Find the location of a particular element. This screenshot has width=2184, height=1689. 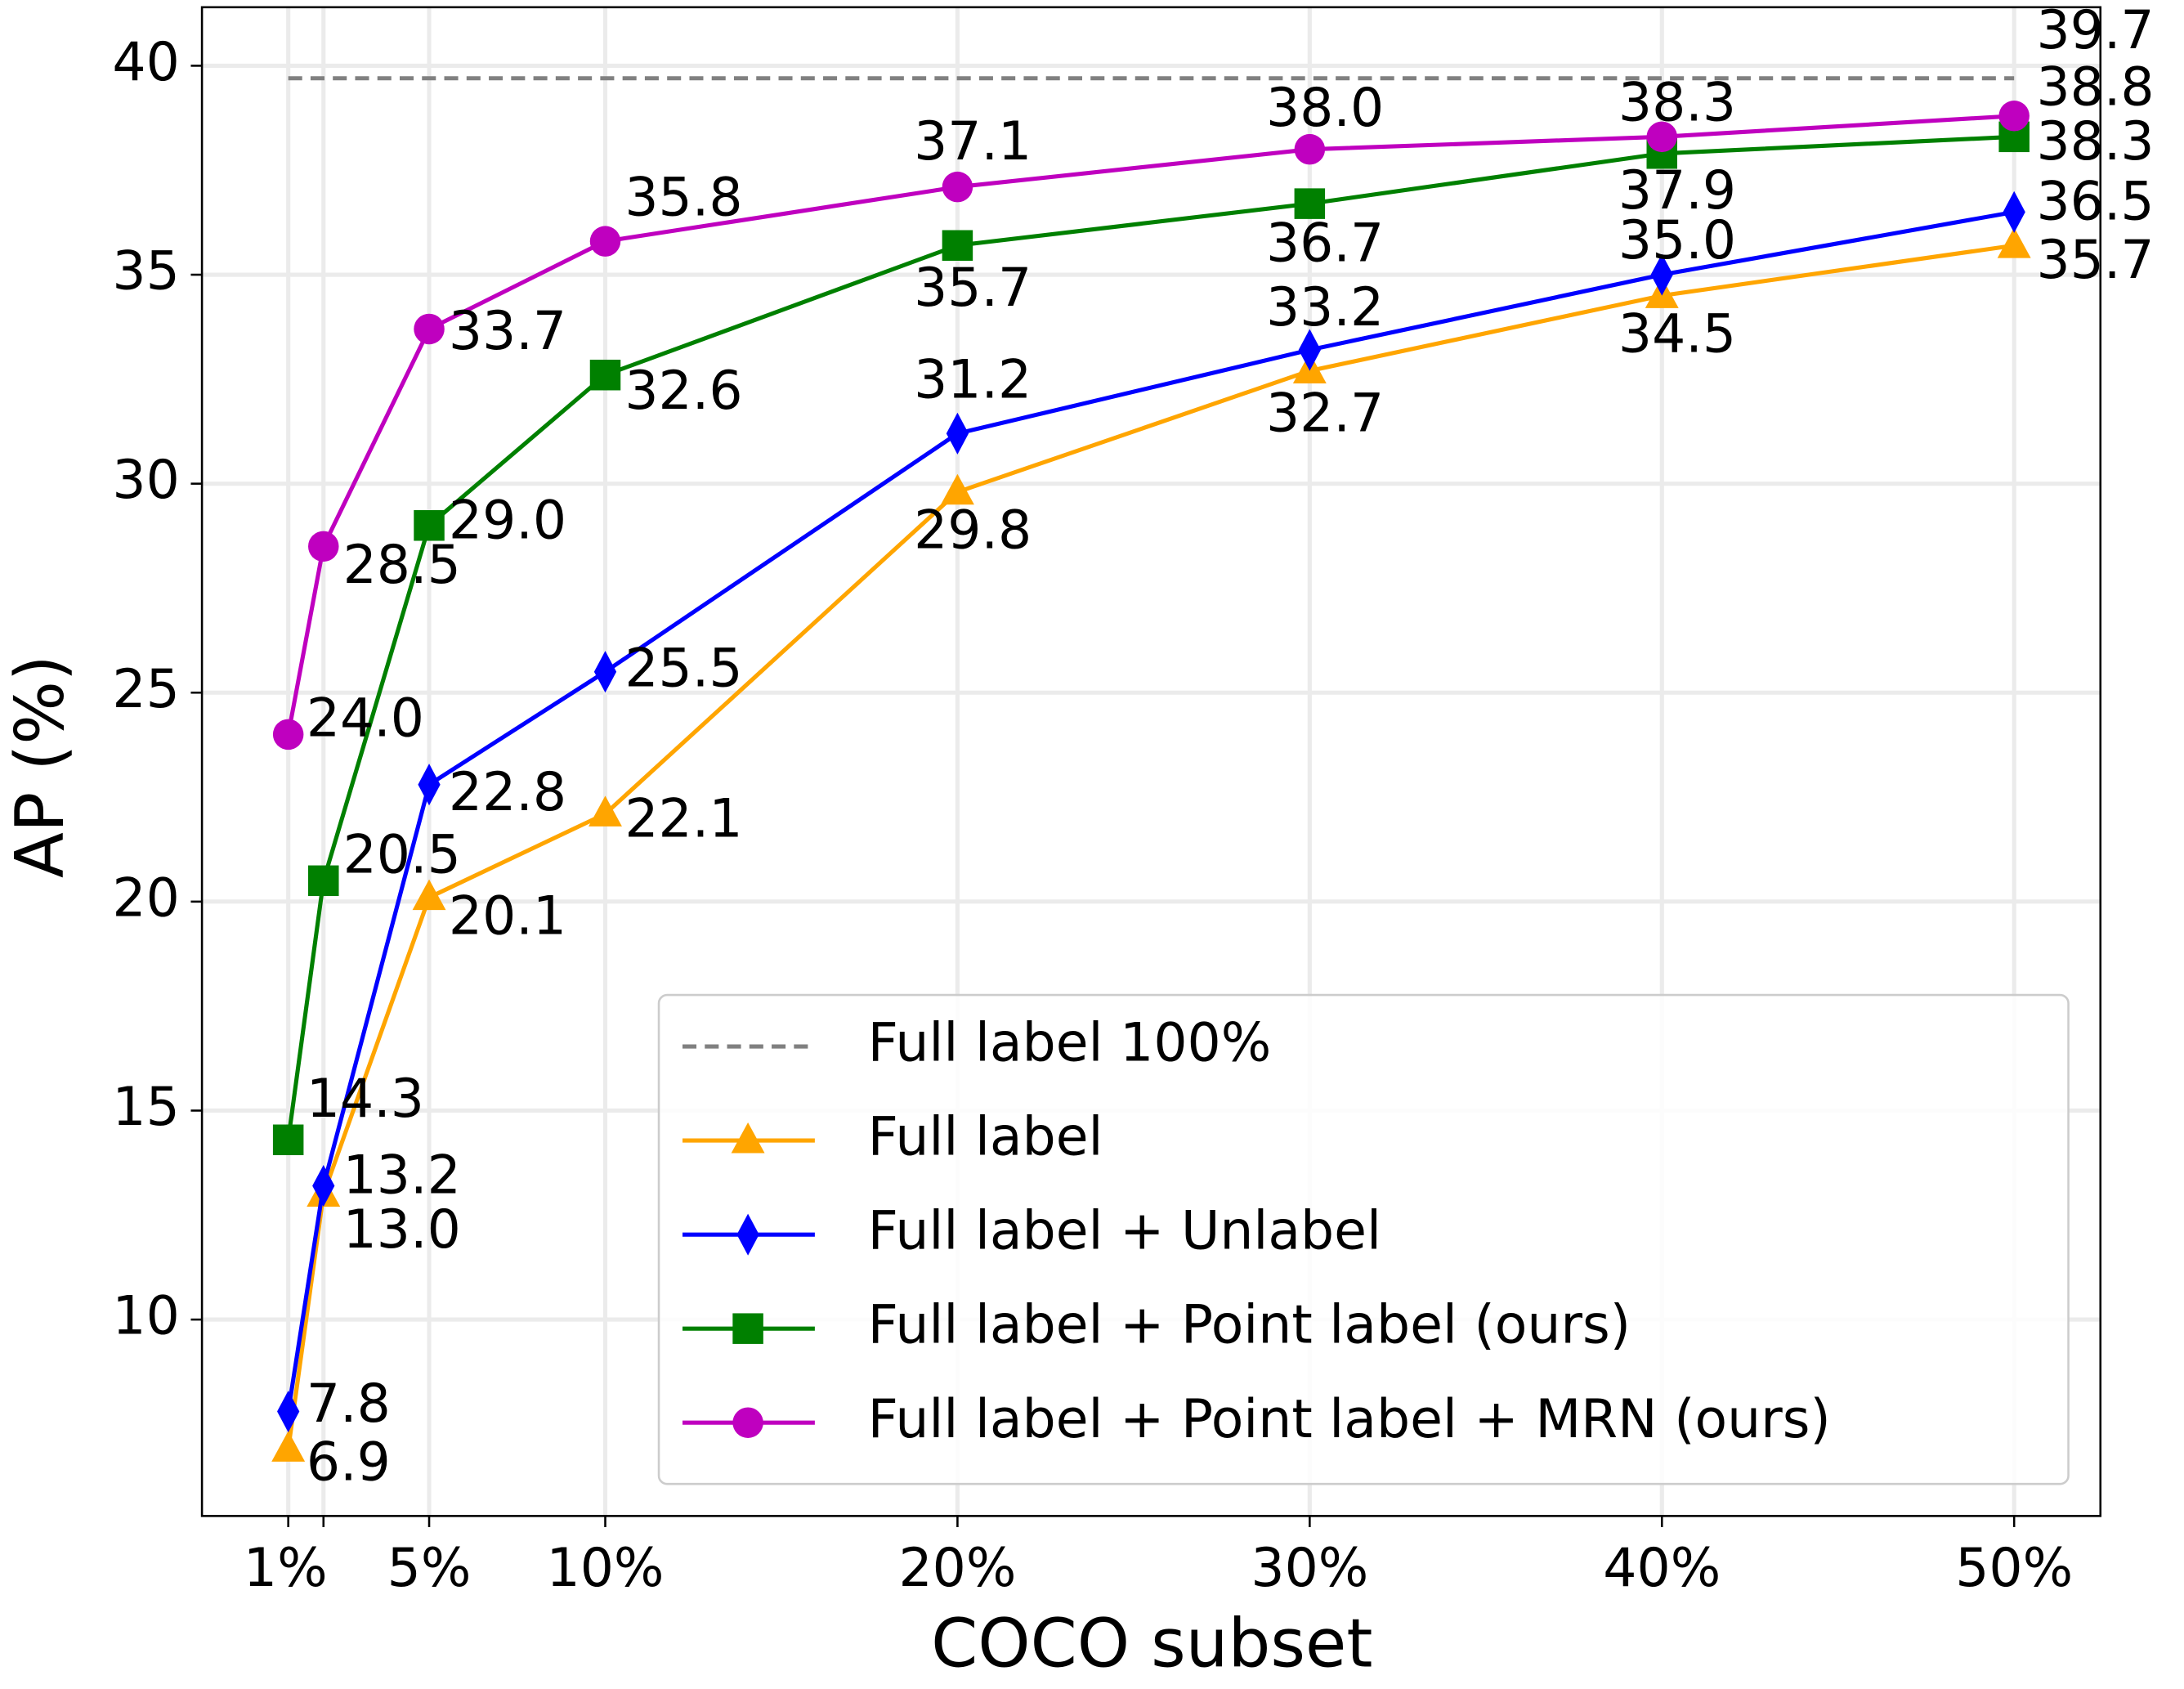

data-label: 20.5 is located at coordinates (402, 855).